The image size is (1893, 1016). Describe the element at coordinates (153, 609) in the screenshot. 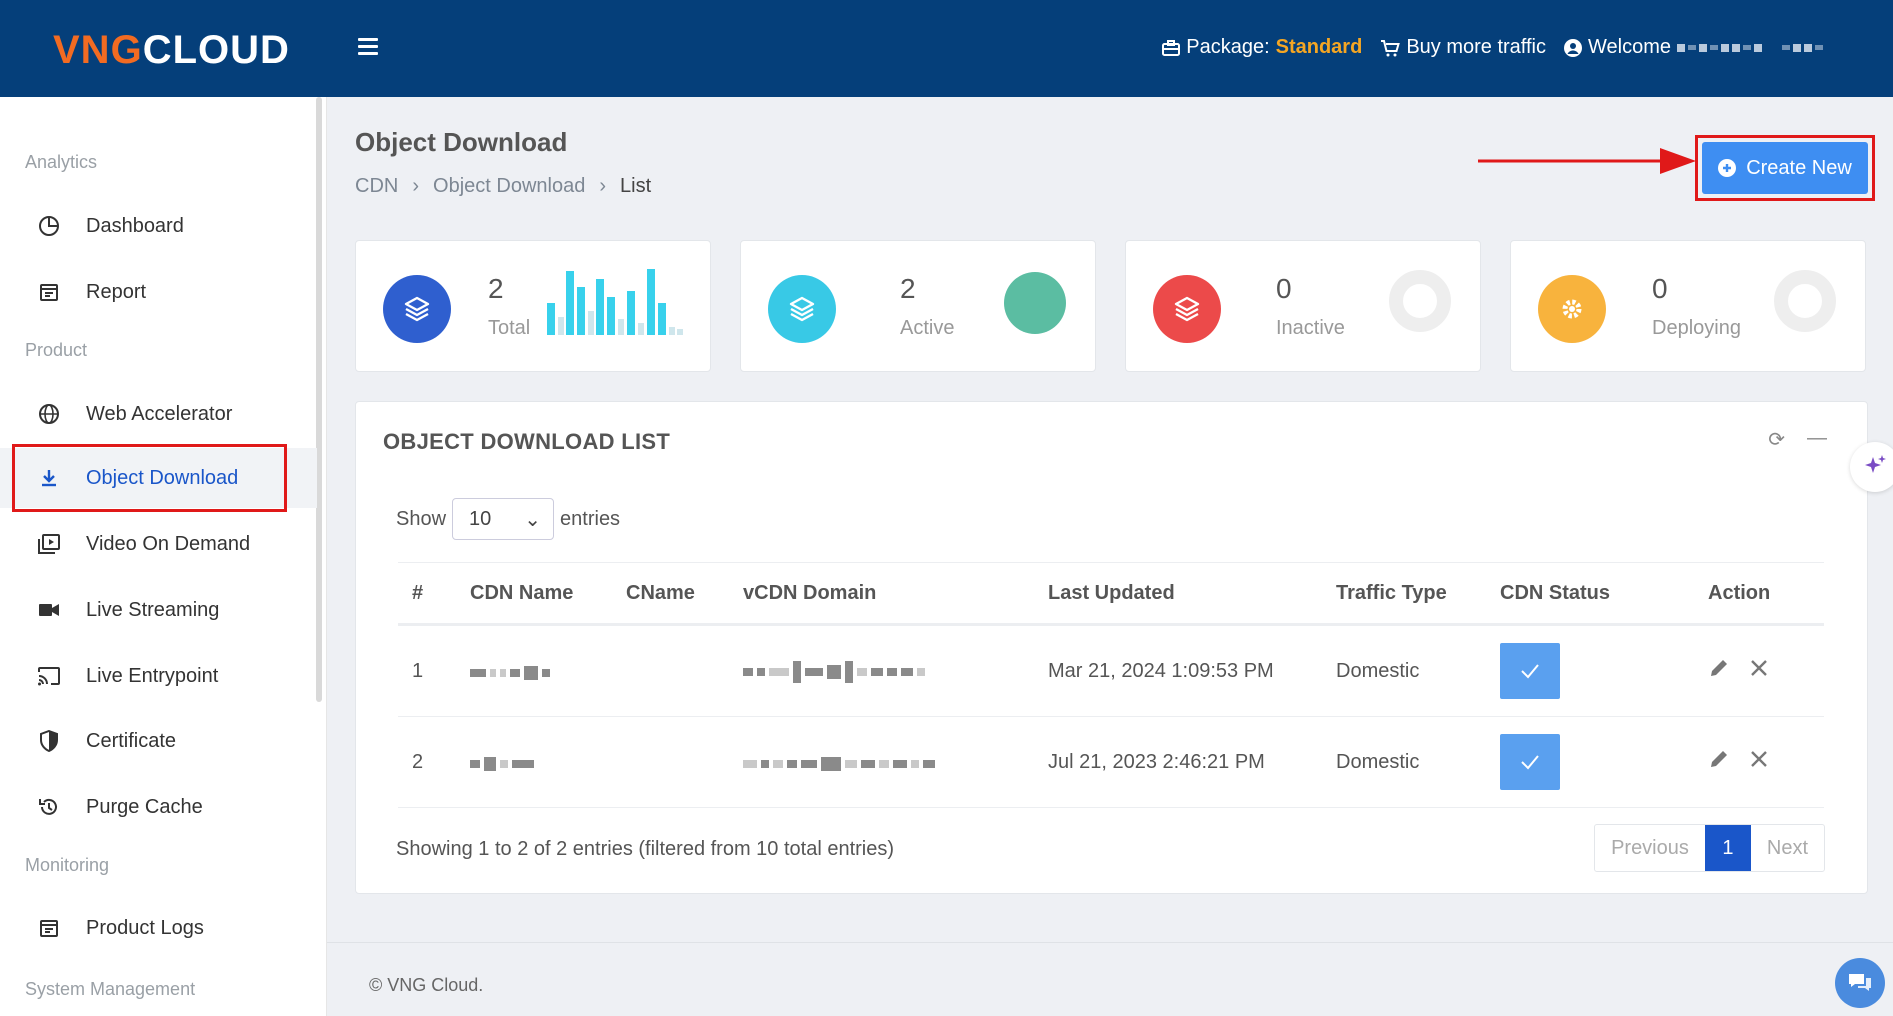

I see `sidebar-item-label: Live Streaming` at that location.